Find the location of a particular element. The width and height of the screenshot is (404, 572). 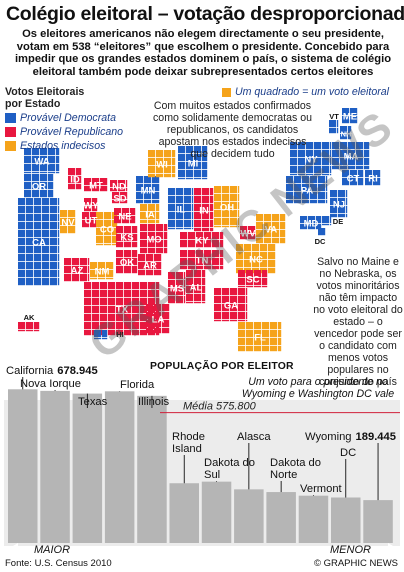

state-wa is located at coordinates (42, 161).